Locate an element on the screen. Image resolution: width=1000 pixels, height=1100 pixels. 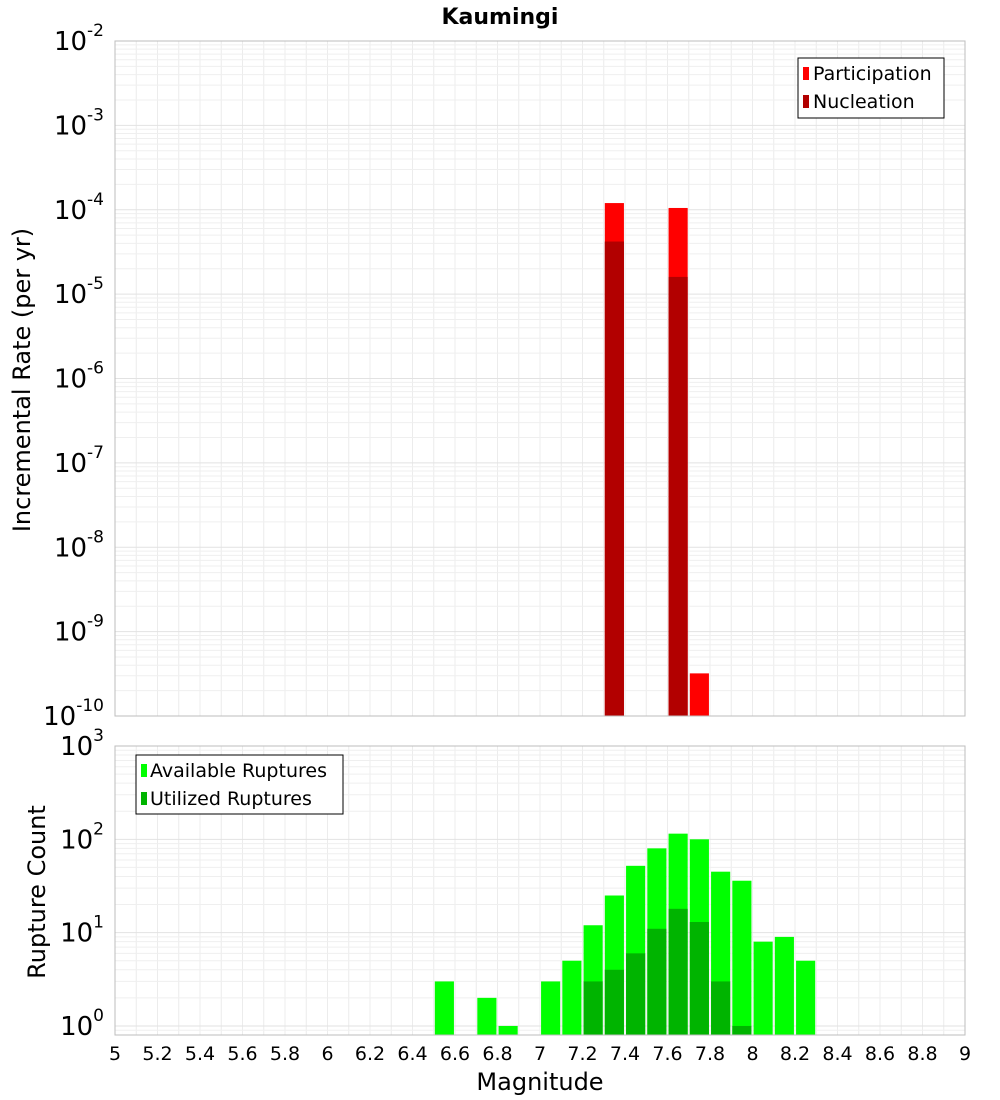
bottom-legend-box is located at coordinates (239, 784).